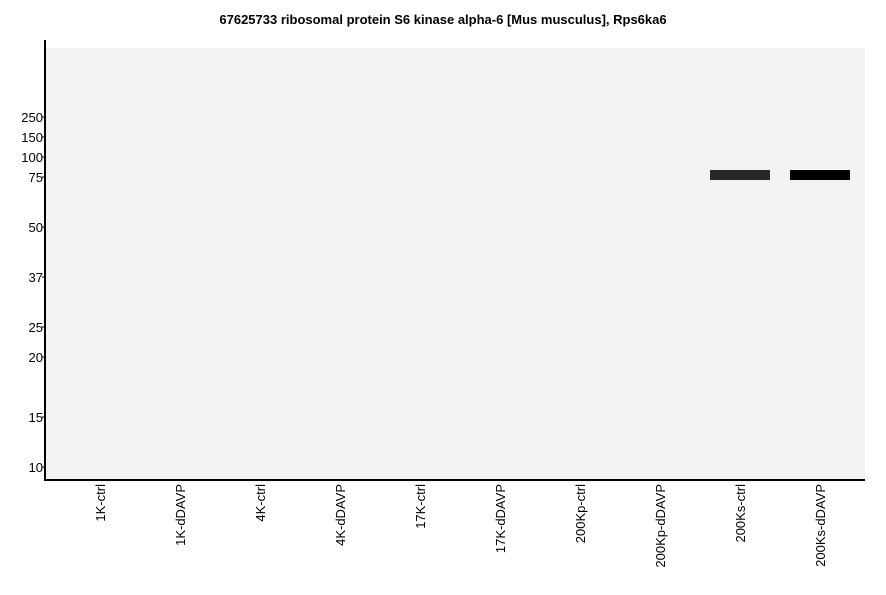 The width and height of the screenshot is (886, 595). Describe the element at coordinates (500, 518) in the screenshot. I see `lane-label: 17K-dDAVP` at that location.